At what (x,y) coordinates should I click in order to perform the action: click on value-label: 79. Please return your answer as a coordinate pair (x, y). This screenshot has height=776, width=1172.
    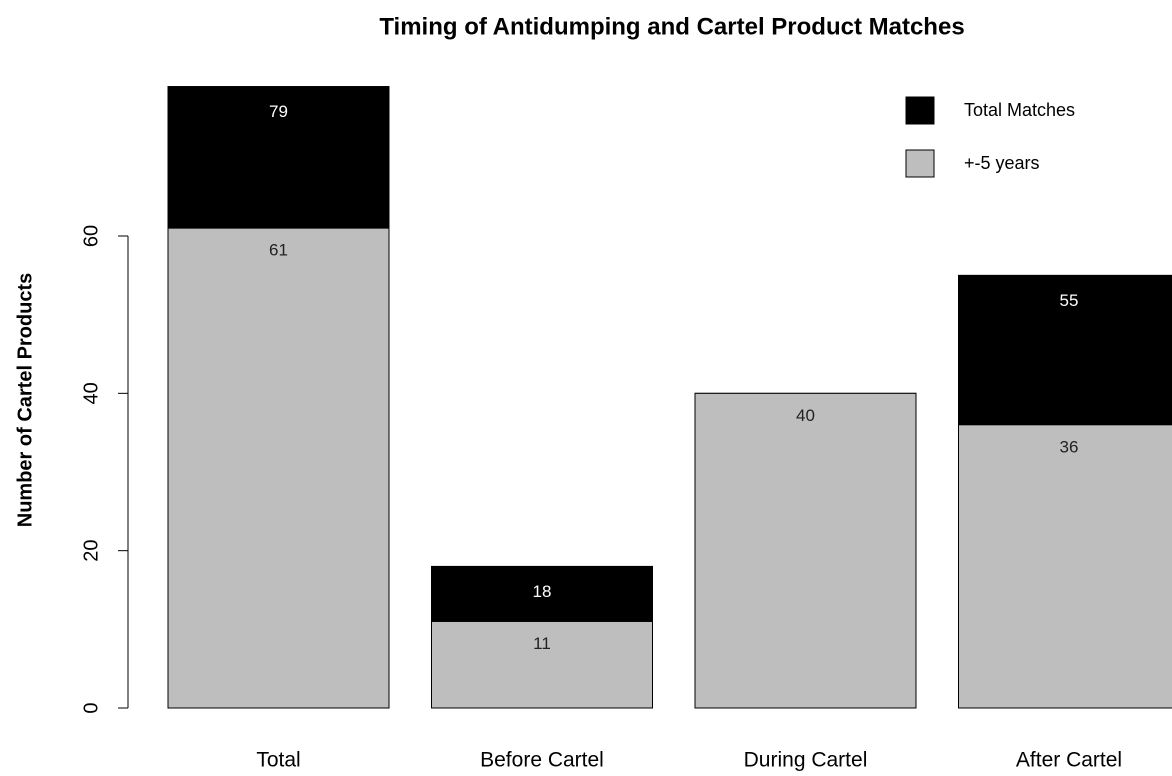
    Looking at the image, I should click on (278, 111).